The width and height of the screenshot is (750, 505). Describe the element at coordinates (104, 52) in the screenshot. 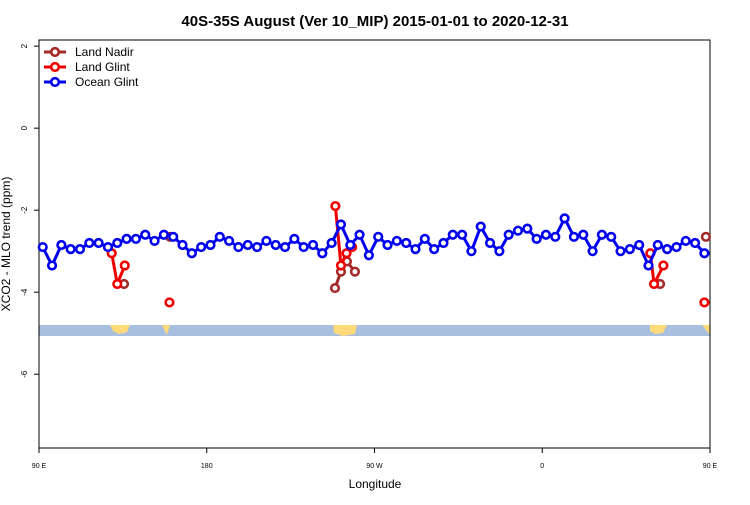

I see `legend-label: Land Nadir` at that location.